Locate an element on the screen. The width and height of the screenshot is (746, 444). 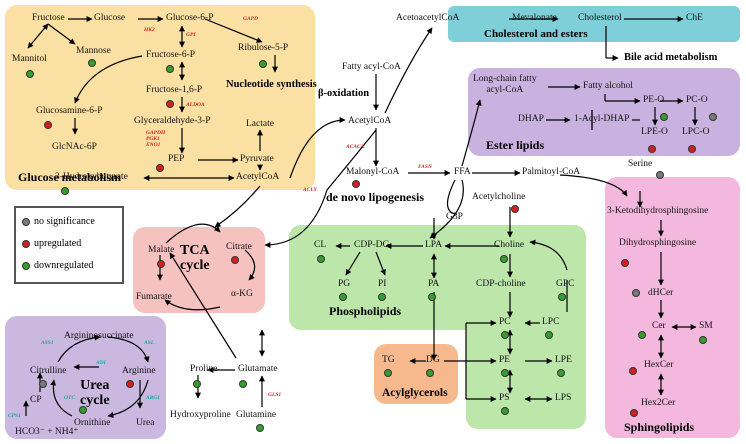
enzyme-aldoa: ALDOA is located at coordinates (195, 105).